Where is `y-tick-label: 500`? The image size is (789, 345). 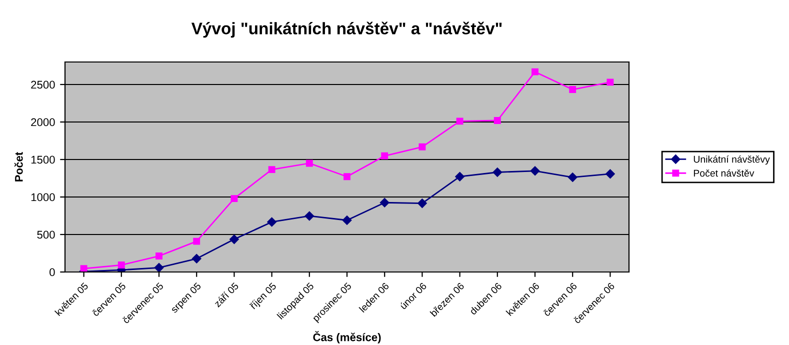 y-tick-label: 500 is located at coordinates (46, 234).